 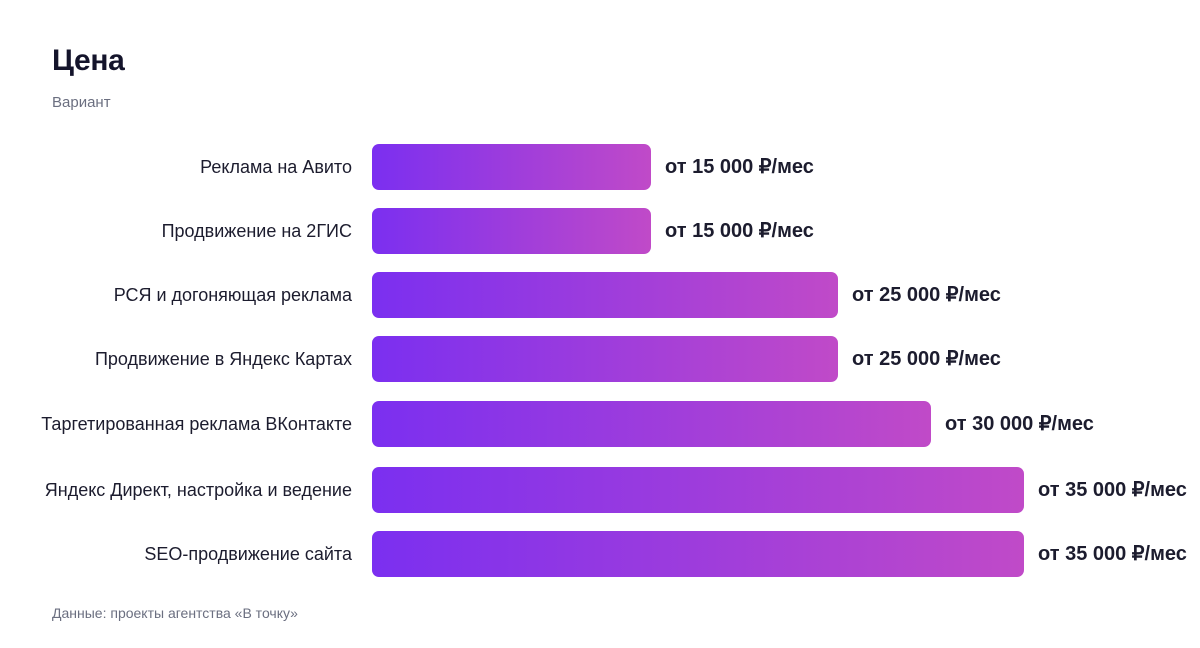 What do you see at coordinates (81, 102) in the screenshot?
I see `chart-subtitle: Вариант` at bounding box center [81, 102].